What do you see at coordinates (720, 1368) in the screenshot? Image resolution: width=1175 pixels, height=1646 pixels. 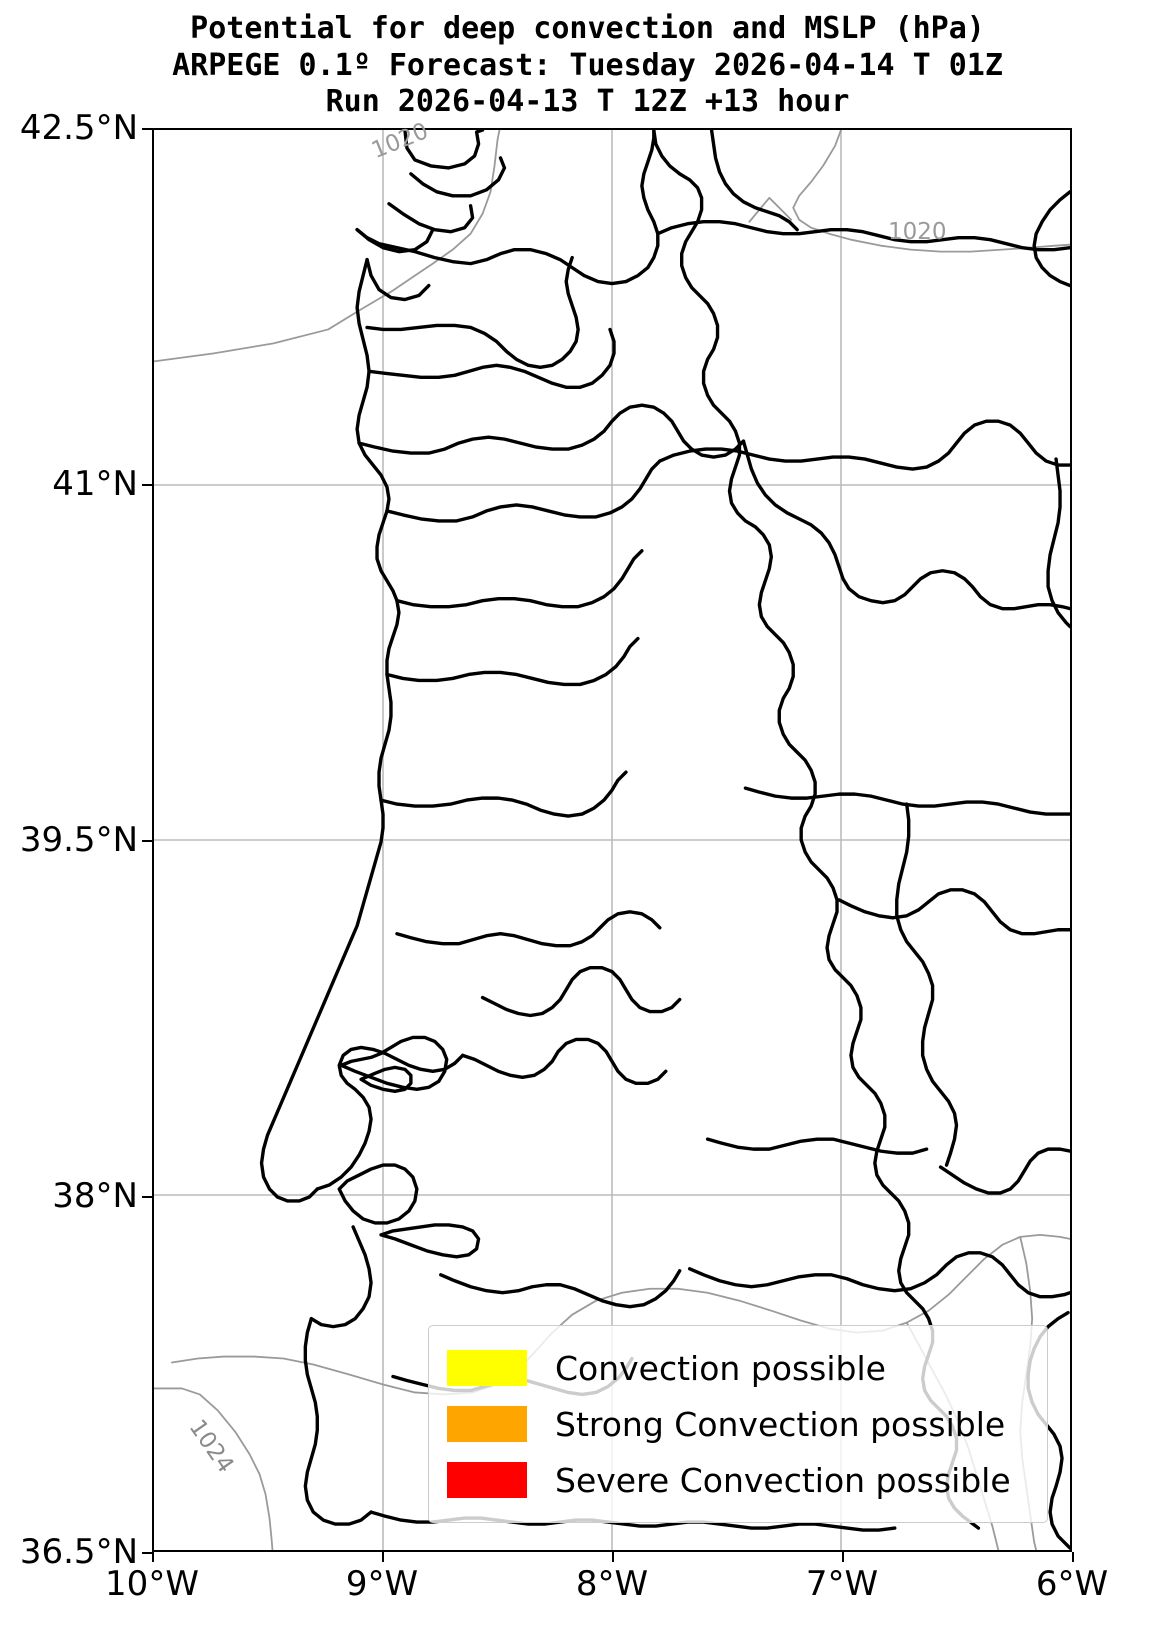 I see `legend-label-0: Convection possible` at bounding box center [720, 1368].